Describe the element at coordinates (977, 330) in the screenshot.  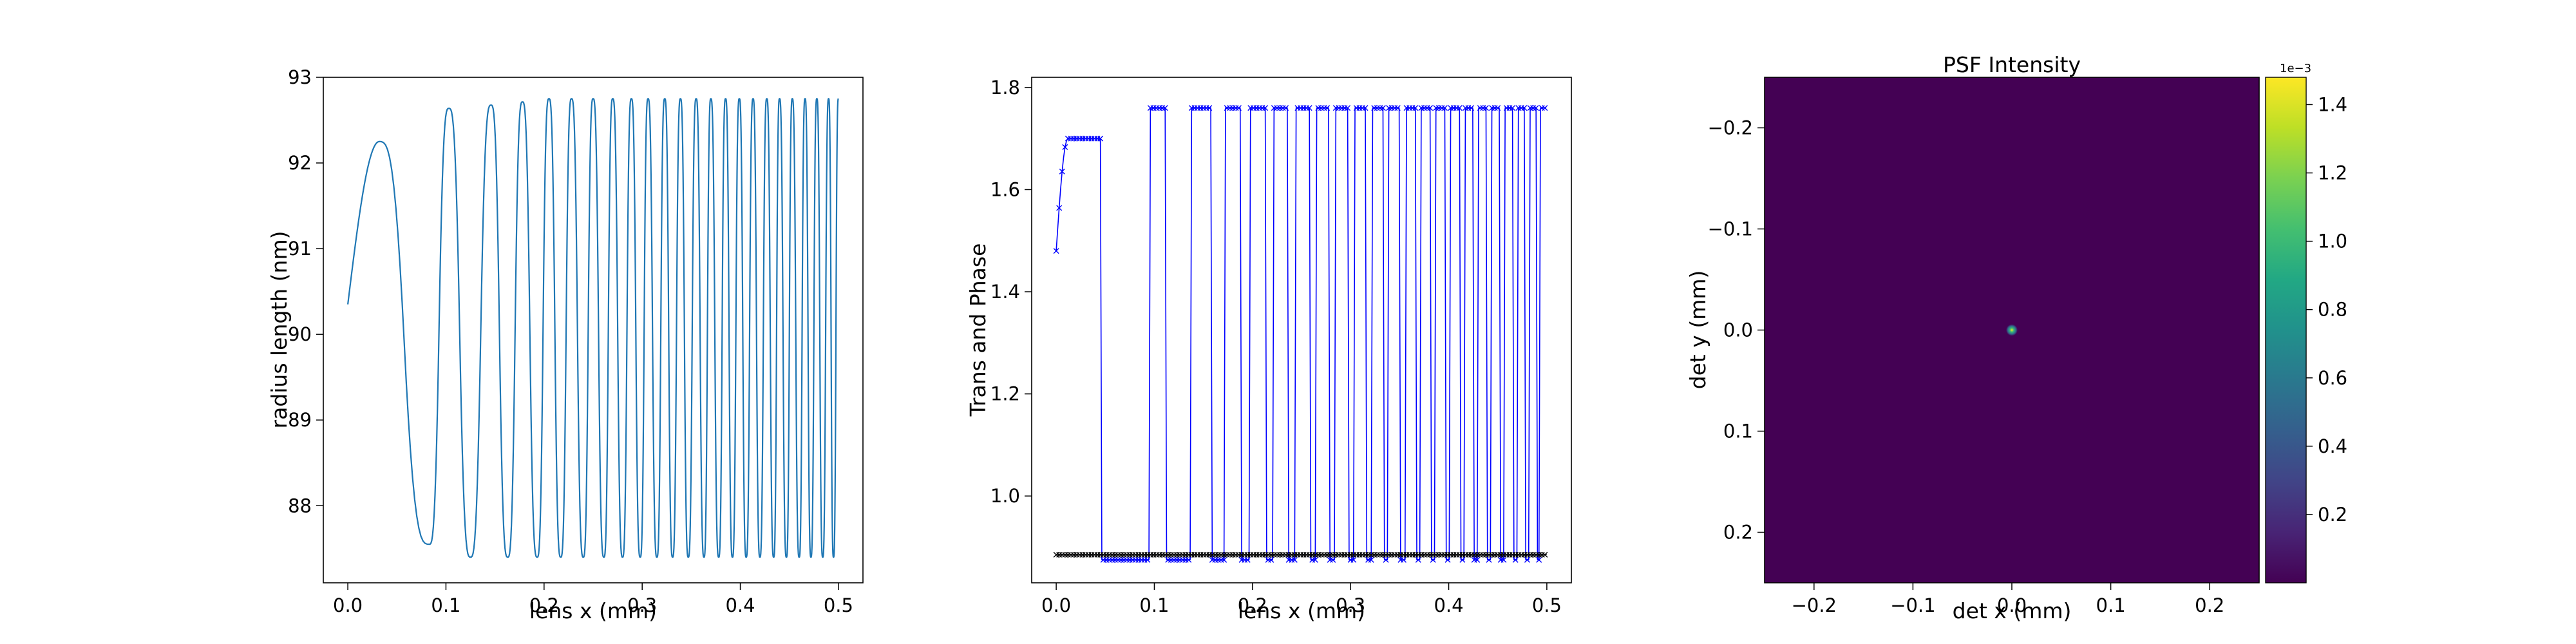
I see `trans-y-axis-label: Trans and Phase` at that location.